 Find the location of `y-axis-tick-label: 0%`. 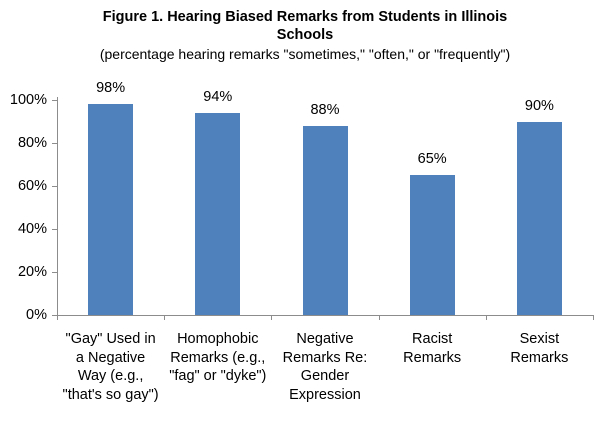

y-axis-tick-label: 0% is located at coordinates (36, 314).